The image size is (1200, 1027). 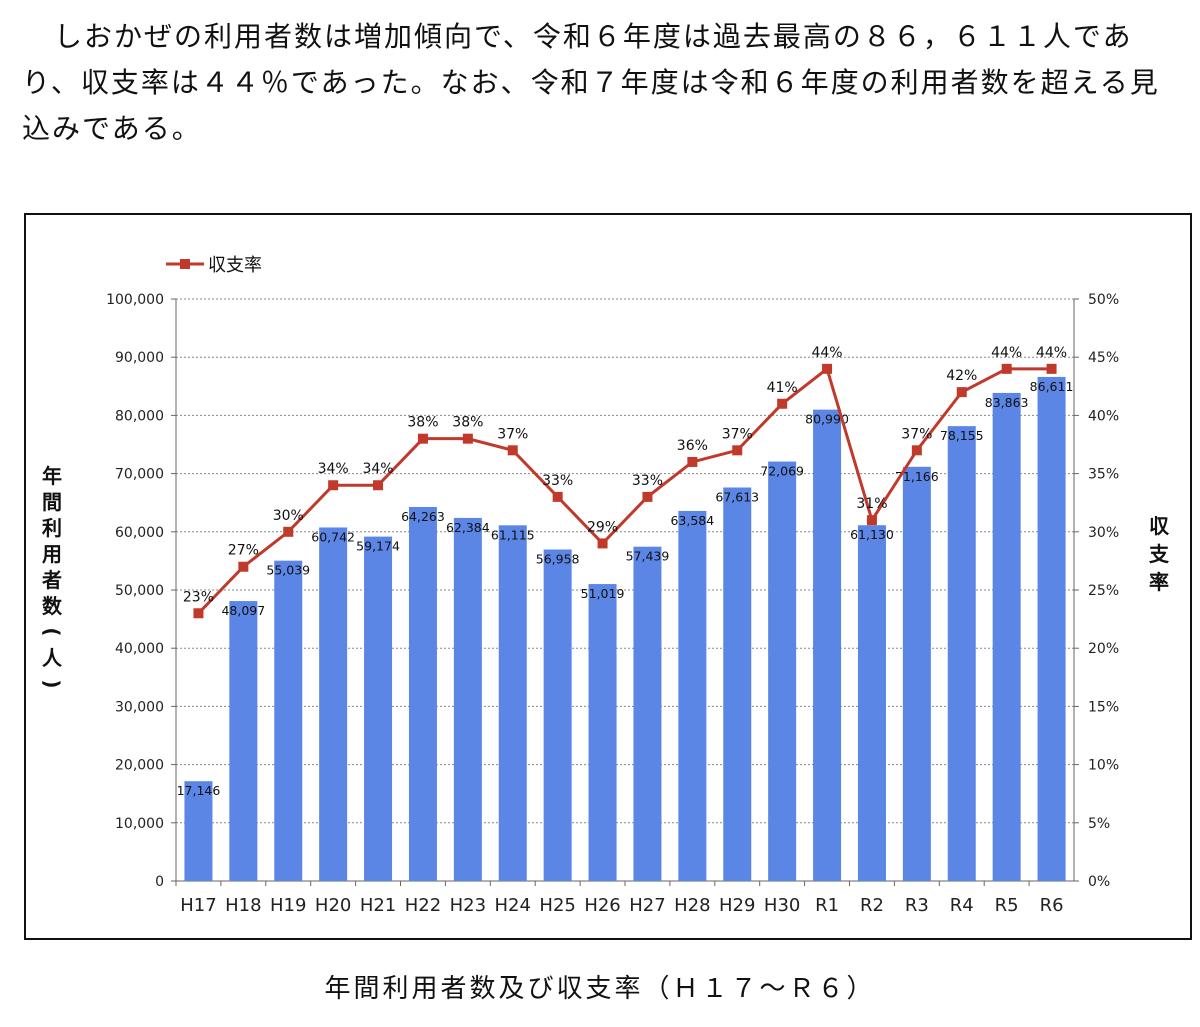 I want to click on bar-value-label: 48,097, so click(x=243, y=610).